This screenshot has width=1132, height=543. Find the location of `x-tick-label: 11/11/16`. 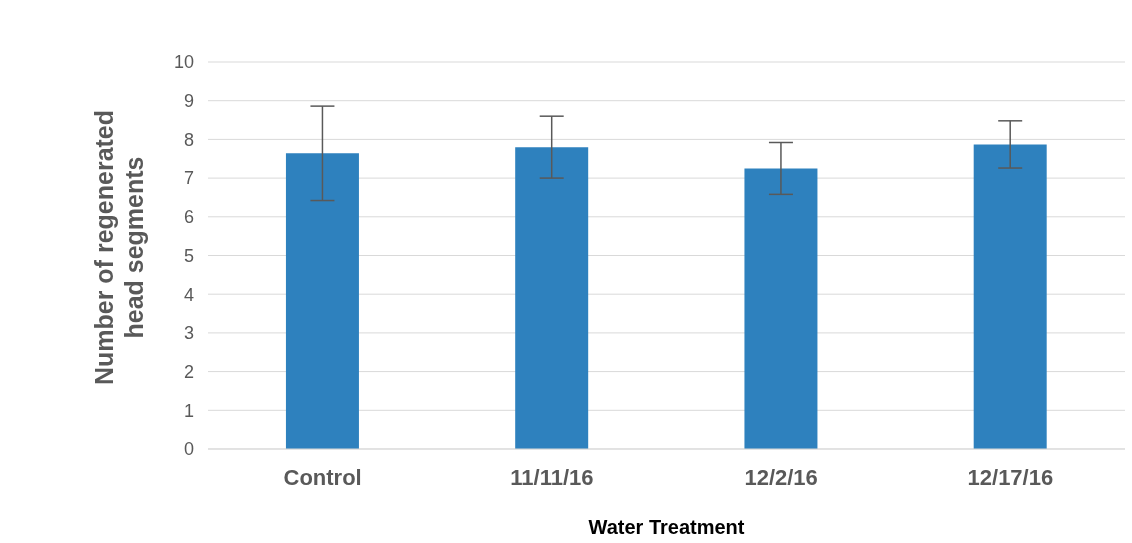

x-tick-label: 11/11/16 is located at coordinates (552, 477).